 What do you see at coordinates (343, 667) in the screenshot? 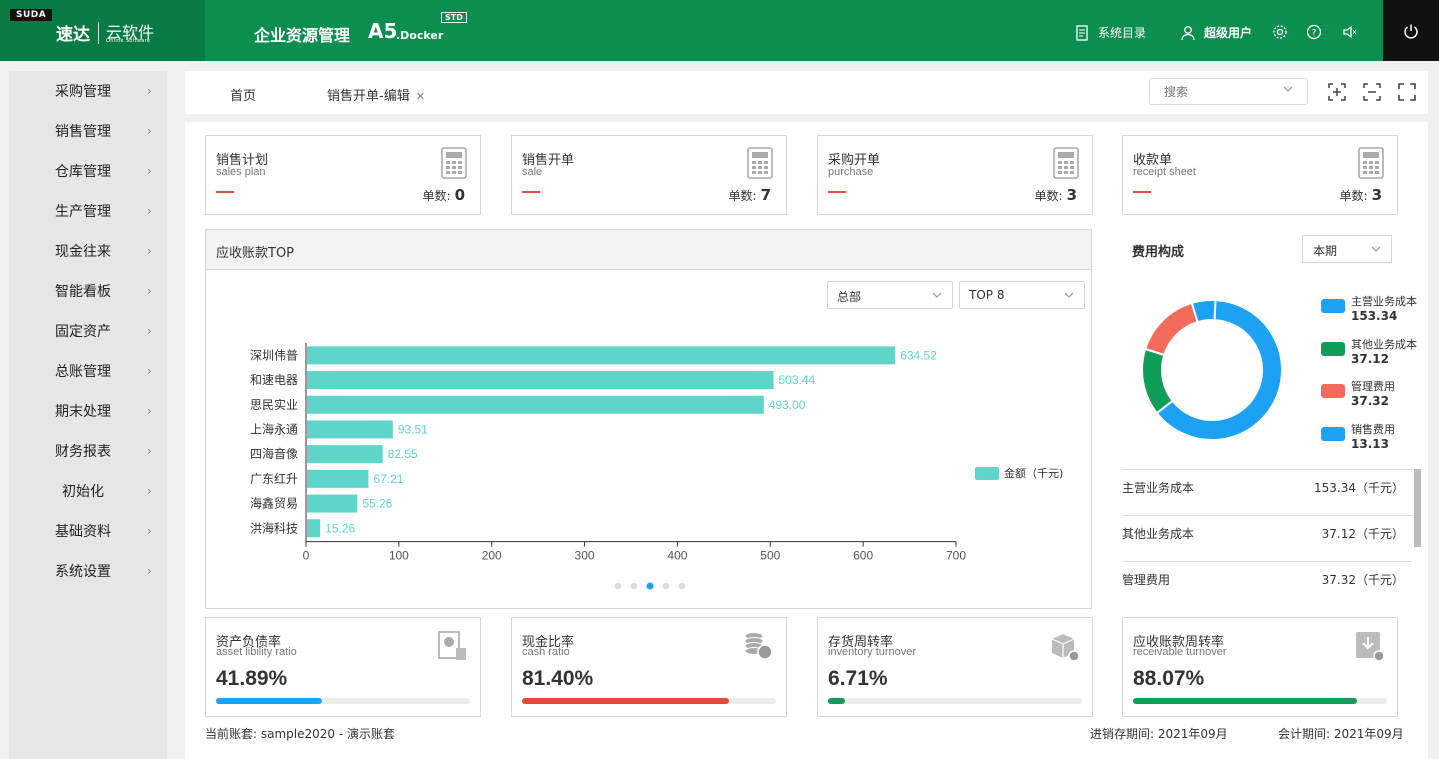
I see `ratio-card: 资产负债率 asset libility ratio 41.89%` at bounding box center [343, 667].